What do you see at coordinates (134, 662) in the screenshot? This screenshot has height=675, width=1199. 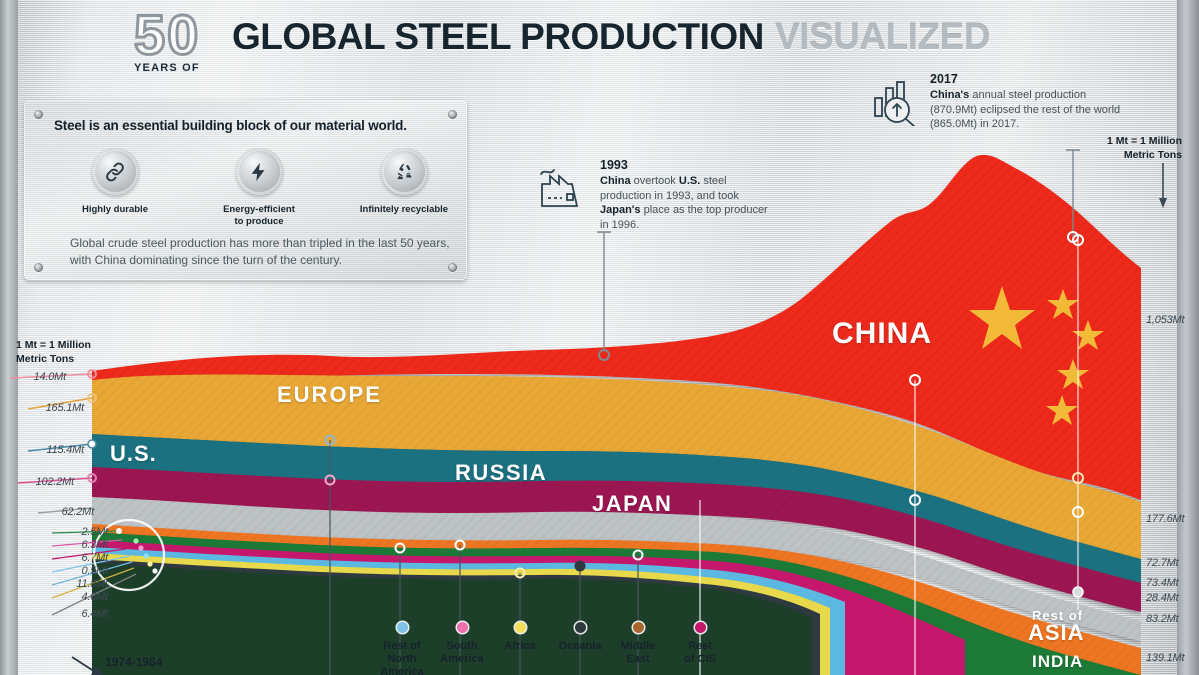 I see `period-note: 1974-1984` at bounding box center [134, 662].